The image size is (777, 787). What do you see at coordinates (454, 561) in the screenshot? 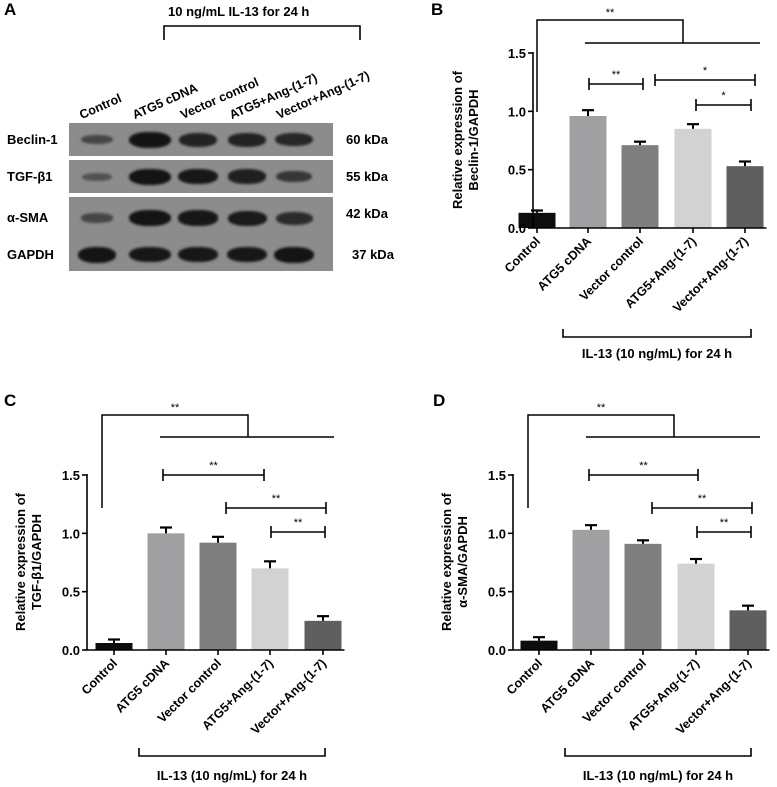
I see `y-axis-label: Relative expression ofα-SMA/GAPDH` at bounding box center [454, 561].